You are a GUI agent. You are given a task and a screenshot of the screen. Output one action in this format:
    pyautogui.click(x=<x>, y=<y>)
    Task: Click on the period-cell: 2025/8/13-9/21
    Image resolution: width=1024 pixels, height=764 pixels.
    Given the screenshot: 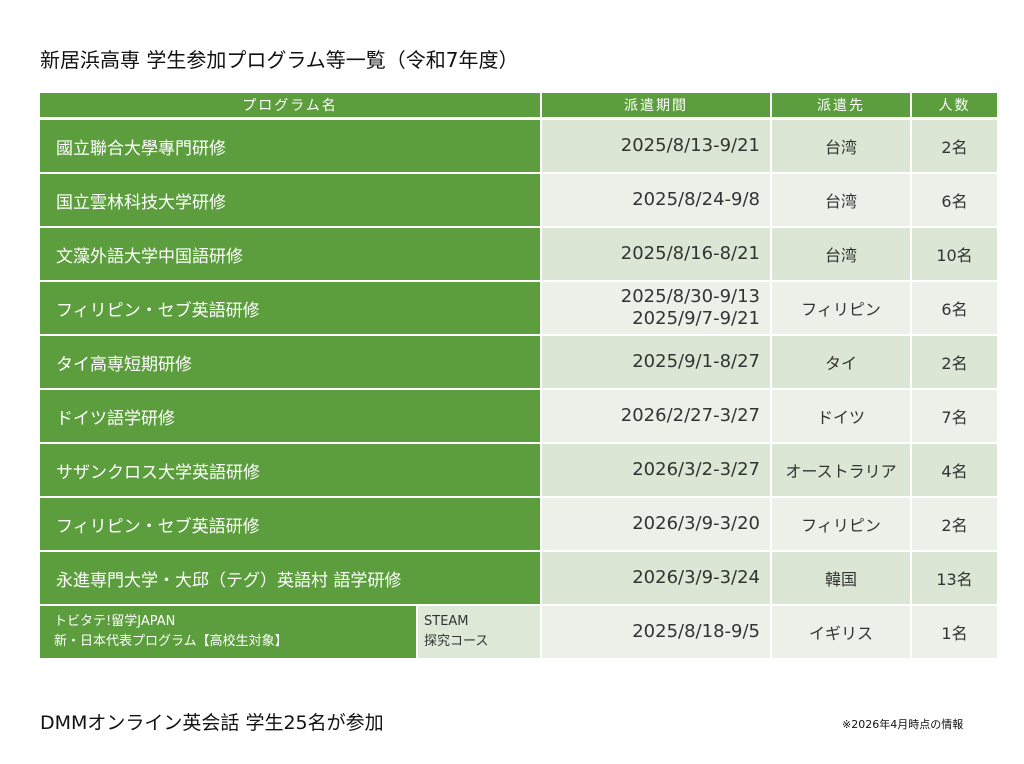 What is the action you would take?
    pyautogui.click(x=656, y=146)
    